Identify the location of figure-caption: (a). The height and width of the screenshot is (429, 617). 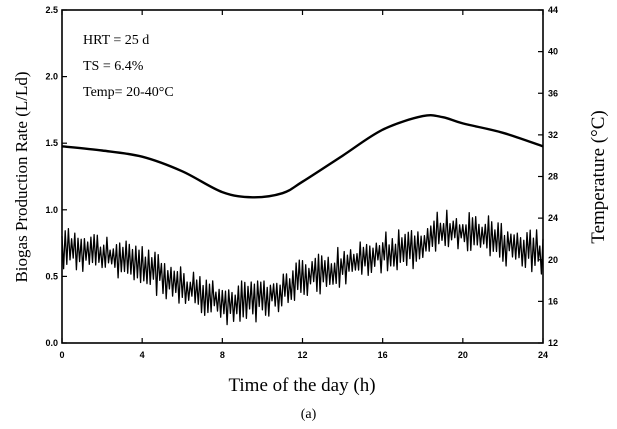
(308, 414).